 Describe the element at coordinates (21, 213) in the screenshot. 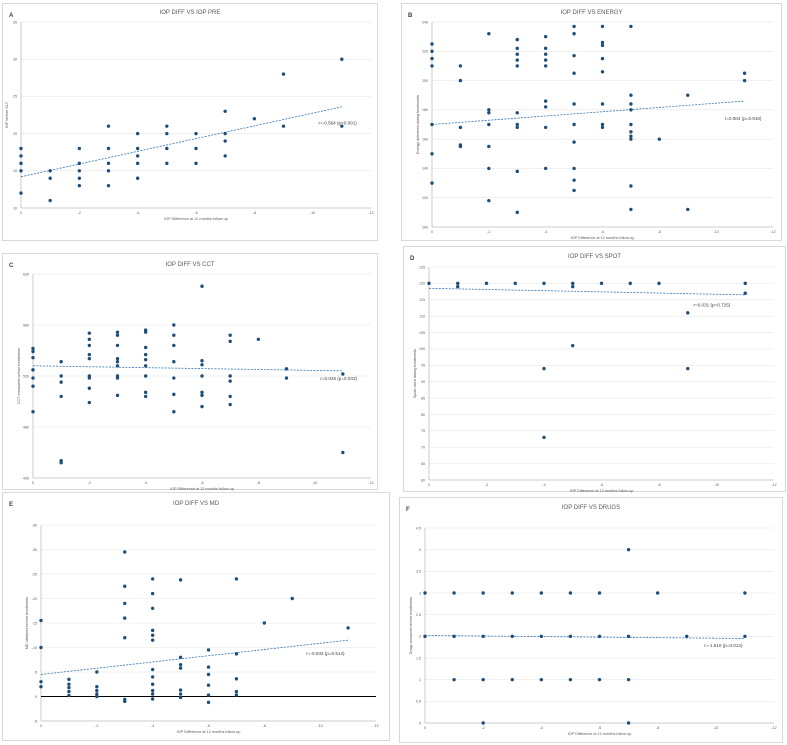

I see `x-tick-label: 0` at that location.